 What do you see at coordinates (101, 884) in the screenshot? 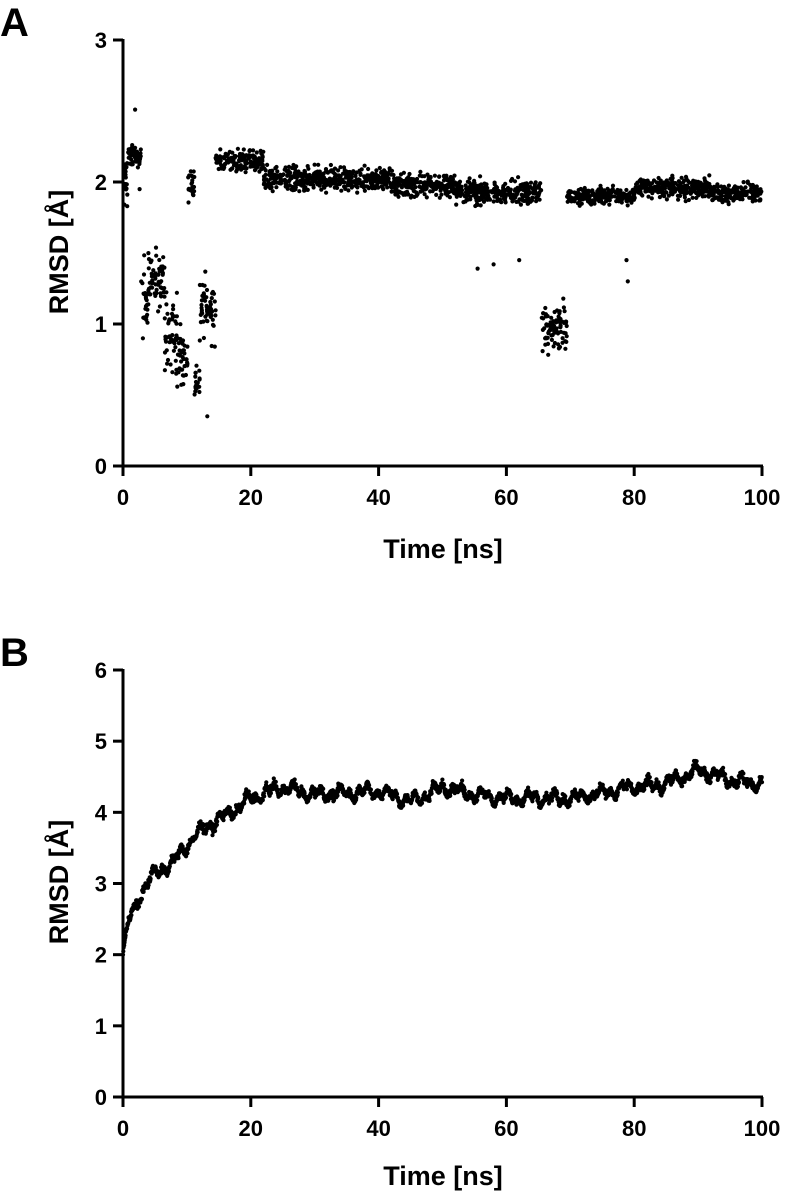
I see `panel-b-y-tick-label: 3` at bounding box center [101, 884].